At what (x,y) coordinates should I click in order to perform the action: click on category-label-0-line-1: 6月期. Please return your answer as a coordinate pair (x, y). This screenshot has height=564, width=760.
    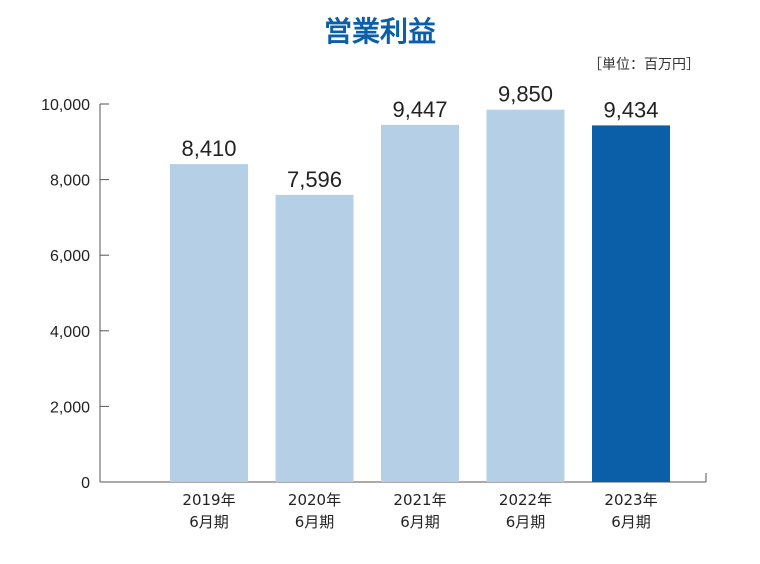
    Looking at the image, I should click on (209, 522).